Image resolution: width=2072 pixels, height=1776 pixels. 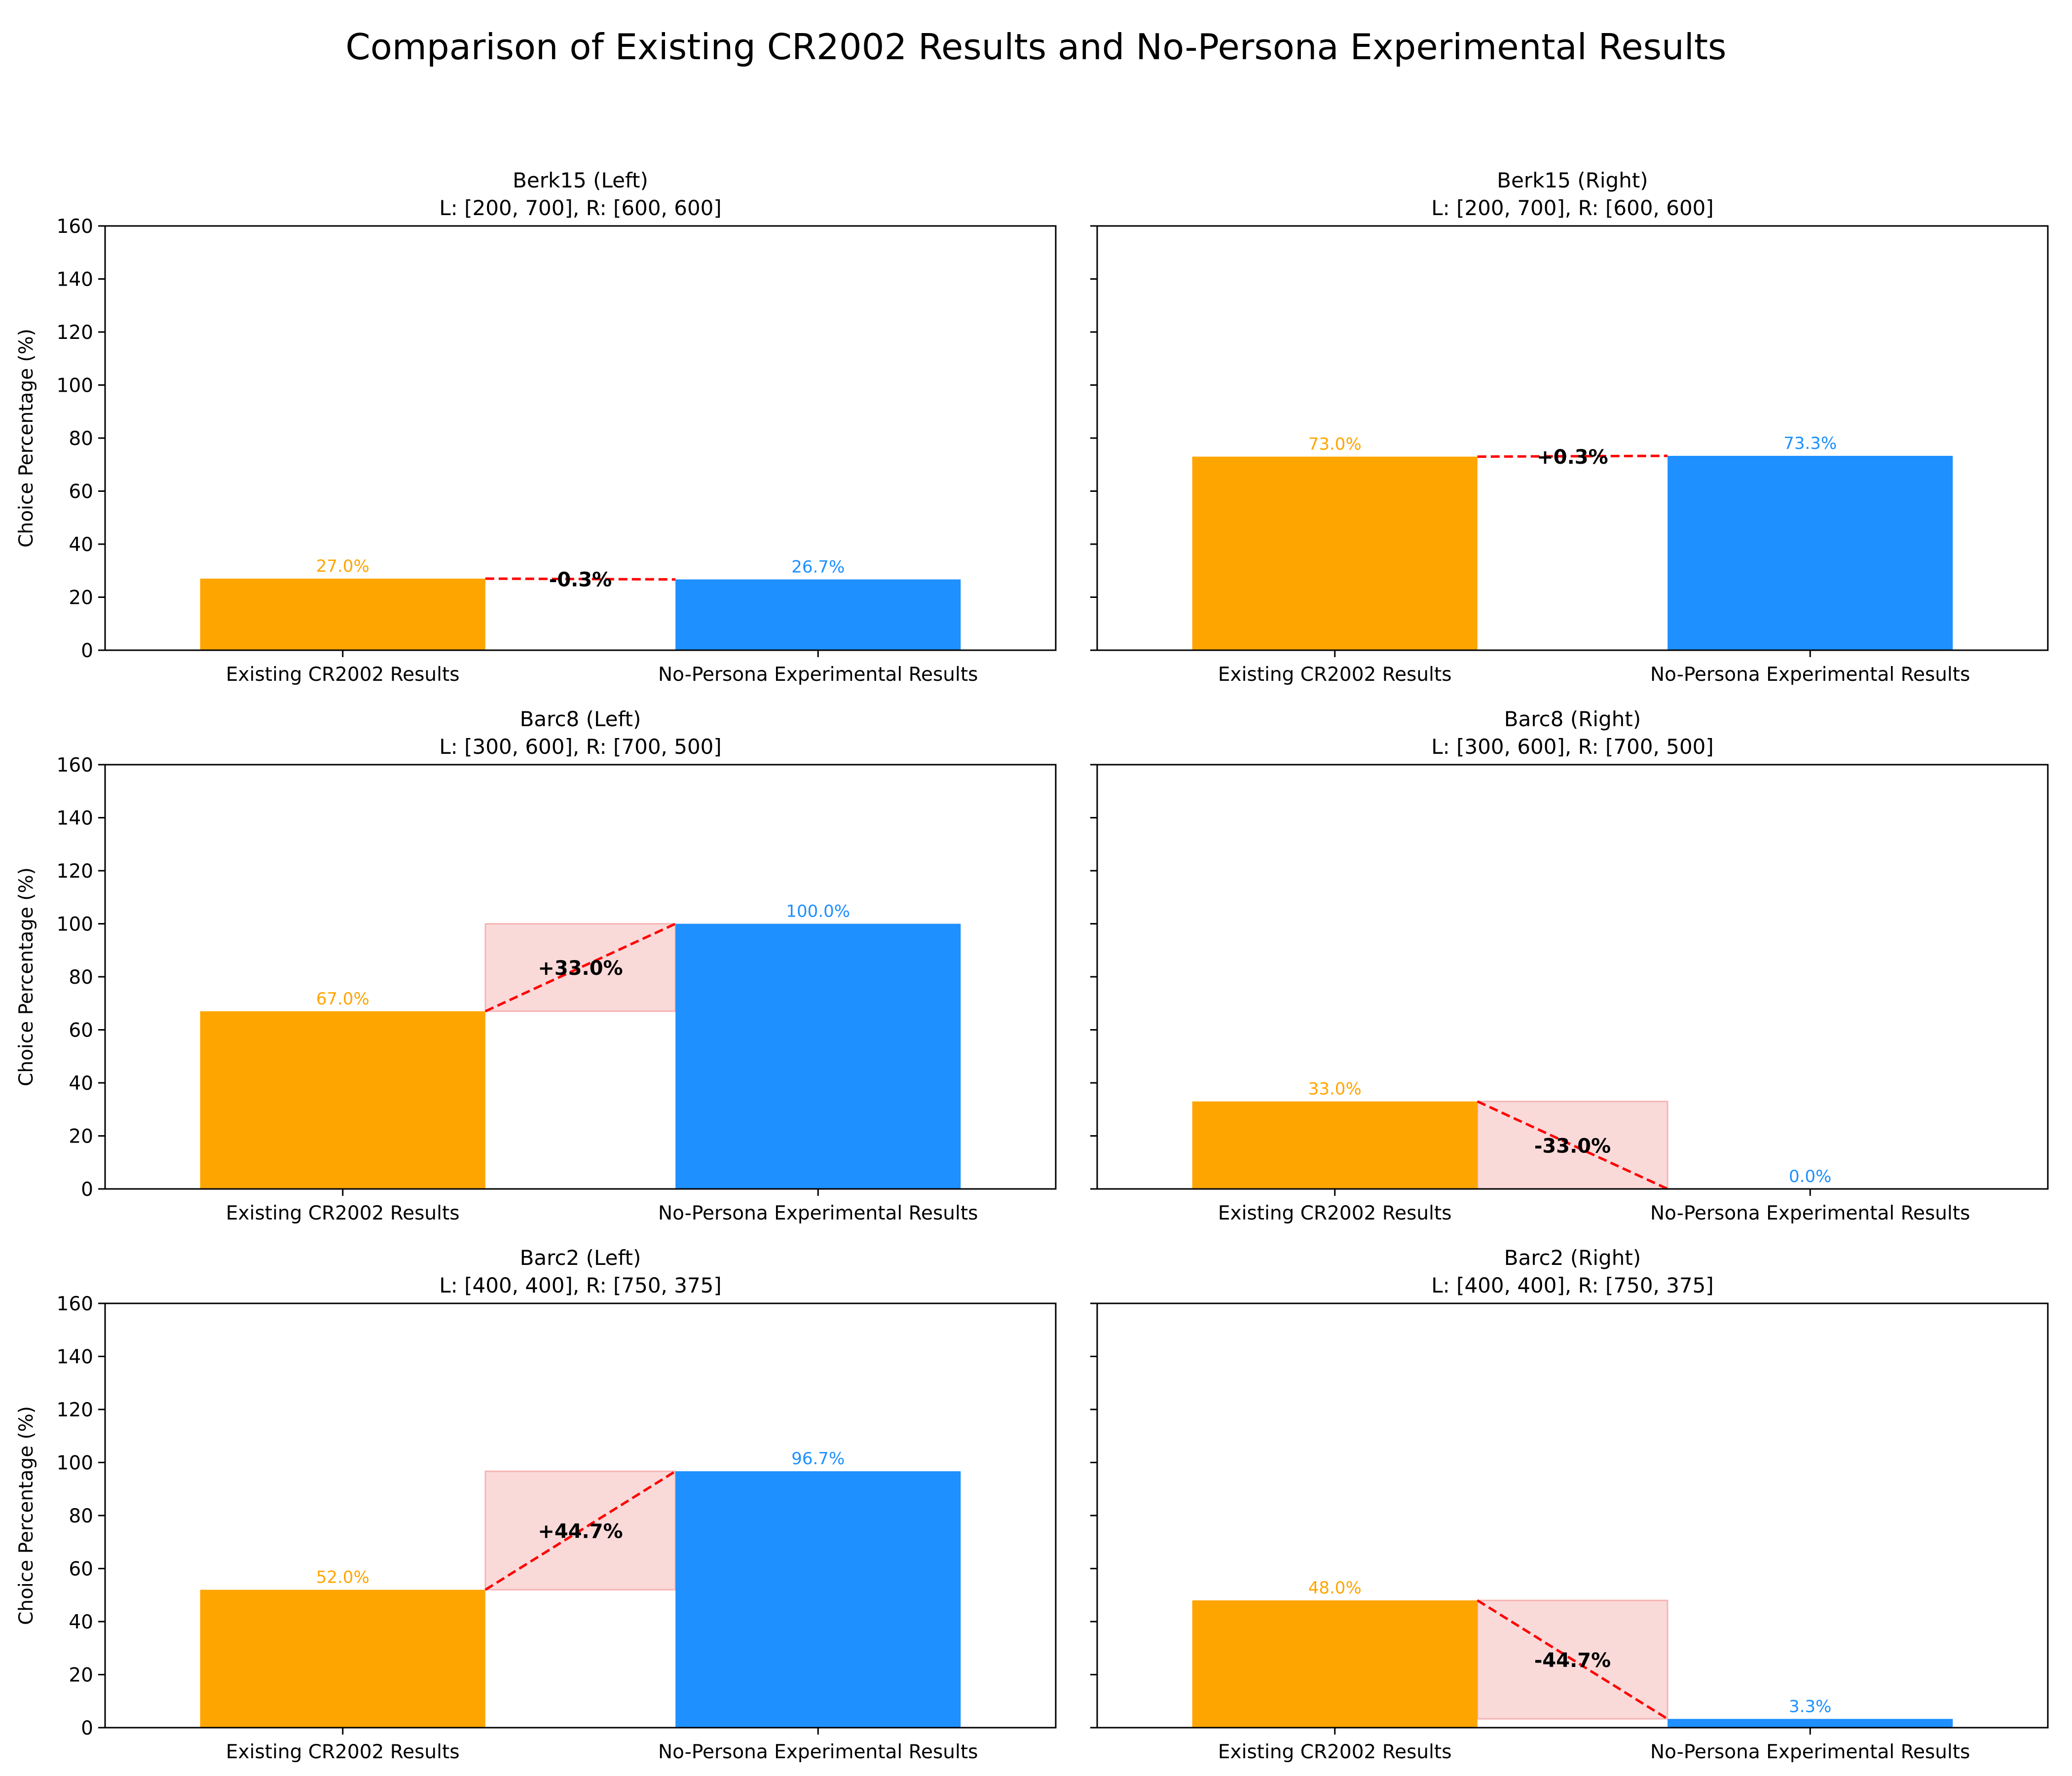 I want to click on difference-label: -33.0%, so click(x=1573, y=1146).